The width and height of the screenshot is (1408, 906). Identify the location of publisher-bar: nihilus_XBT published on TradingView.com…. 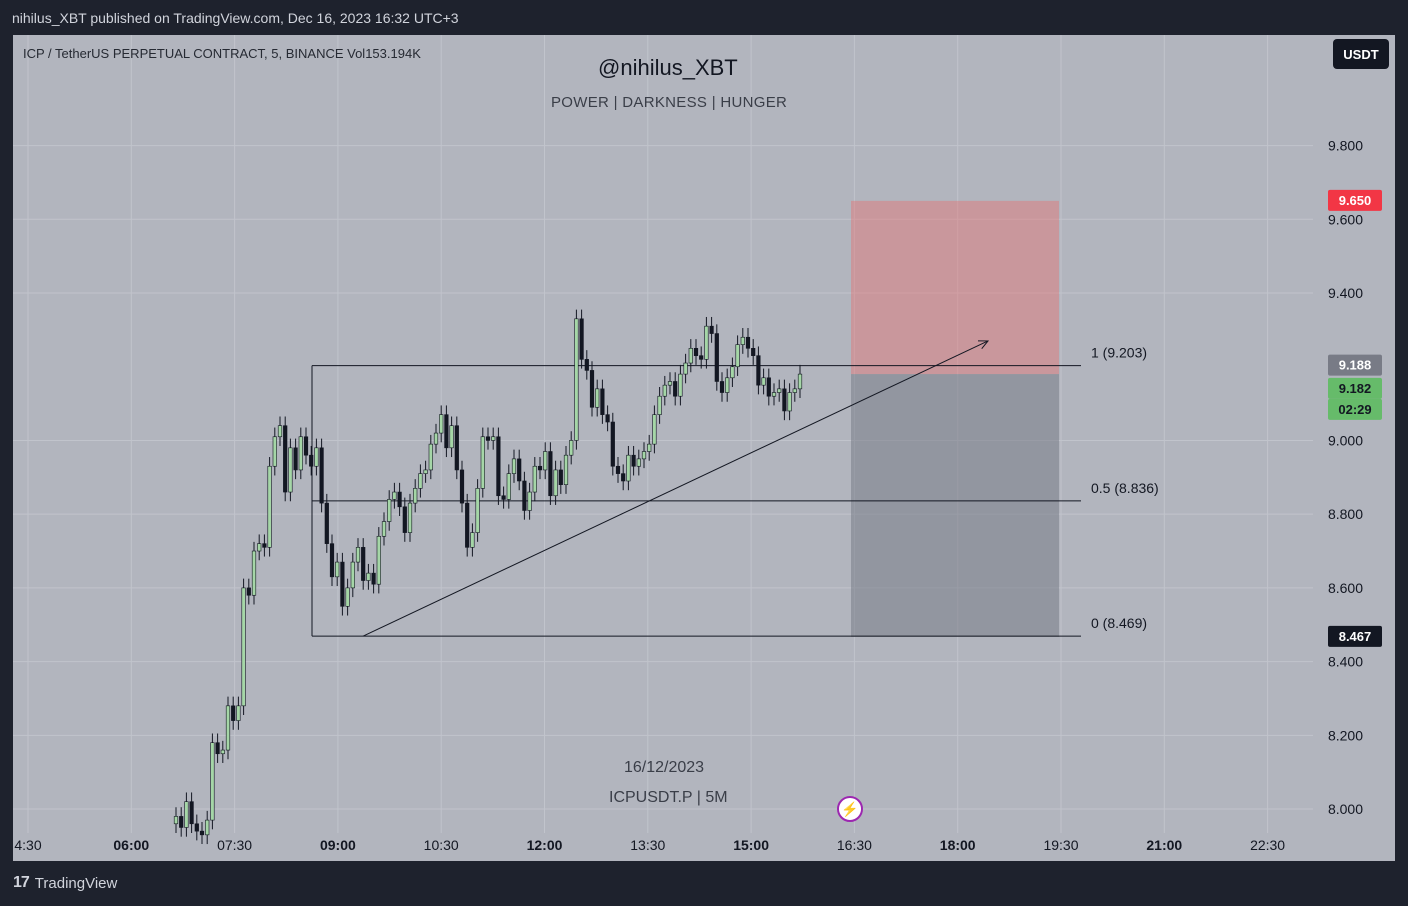
(704, 18).